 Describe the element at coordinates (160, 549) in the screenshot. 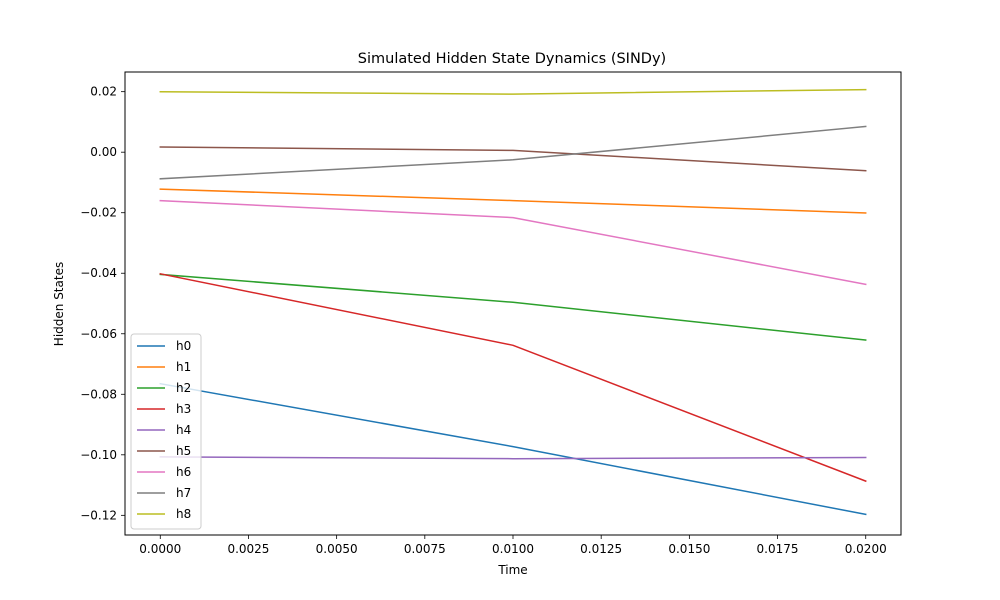

I see `x-tick-label: 0.0000` at that location.